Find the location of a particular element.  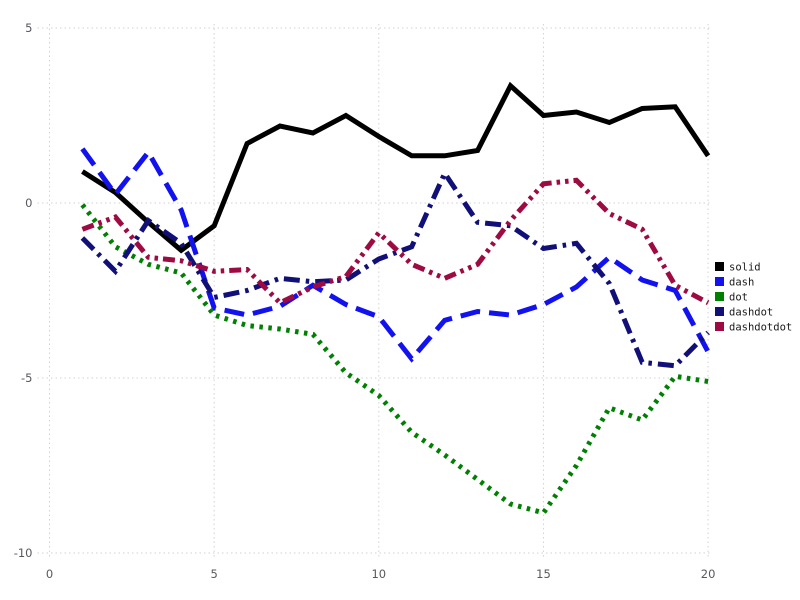

y-tick-label: -10 is located at coordinates (23, 553).